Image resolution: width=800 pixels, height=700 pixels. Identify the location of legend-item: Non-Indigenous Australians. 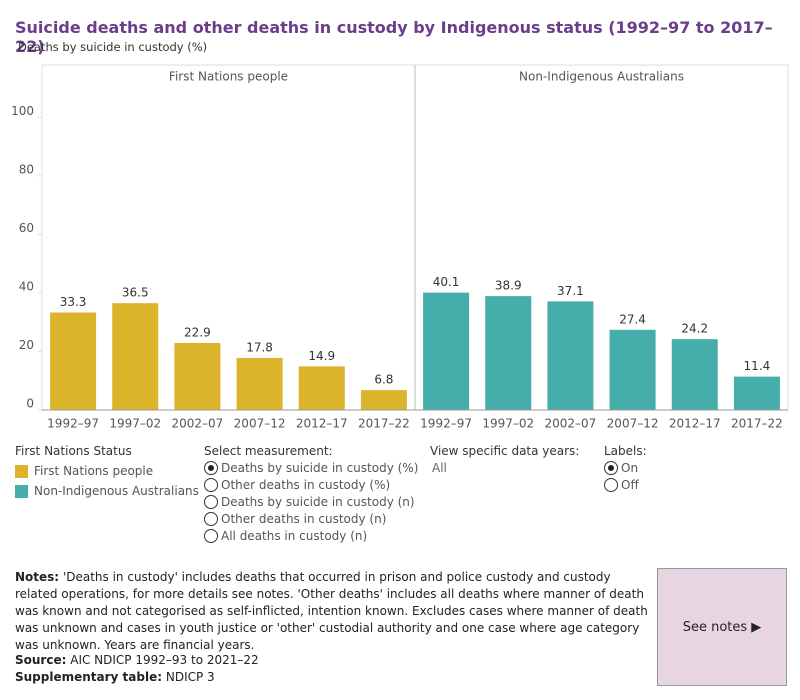
(107, 491).